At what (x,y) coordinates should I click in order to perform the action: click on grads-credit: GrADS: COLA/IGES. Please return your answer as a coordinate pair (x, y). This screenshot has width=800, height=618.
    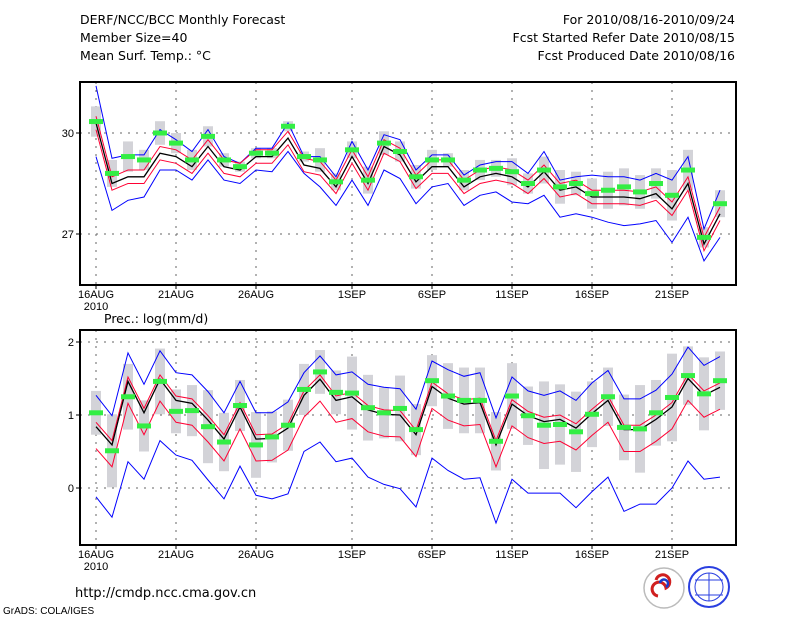
    Looking at the image, I should click on (48, 611).